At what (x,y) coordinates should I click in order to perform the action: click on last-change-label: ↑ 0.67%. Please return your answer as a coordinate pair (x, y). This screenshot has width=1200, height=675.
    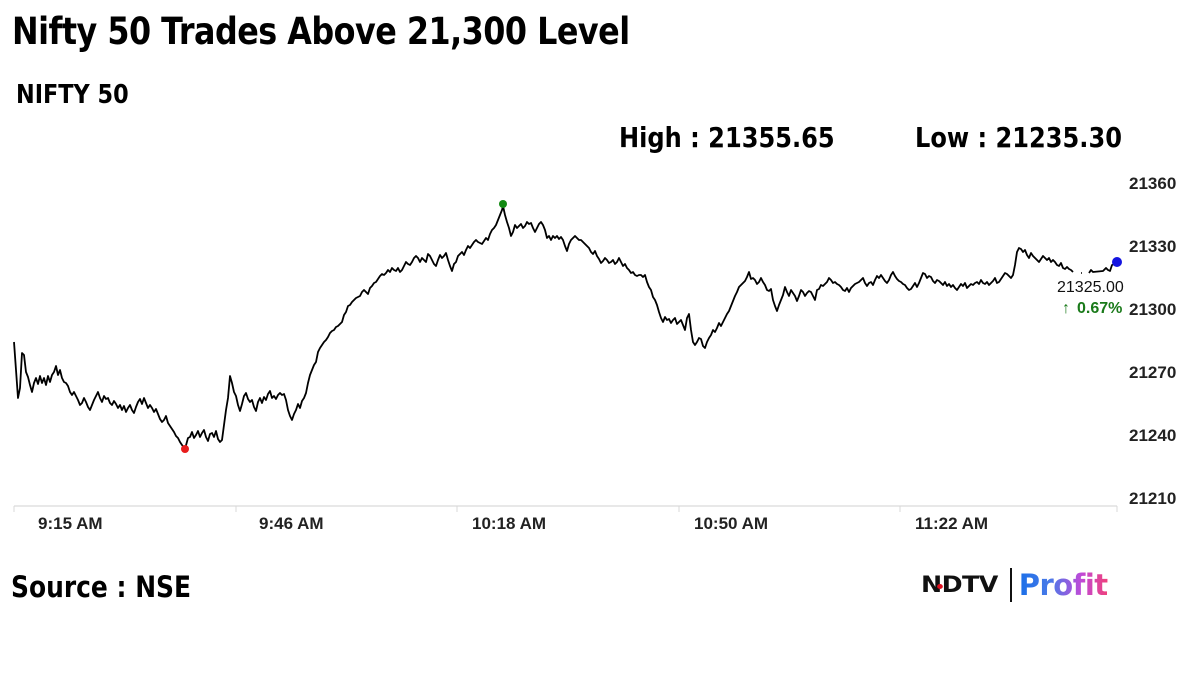
    Looking at the image, I should click on (1092, 308).